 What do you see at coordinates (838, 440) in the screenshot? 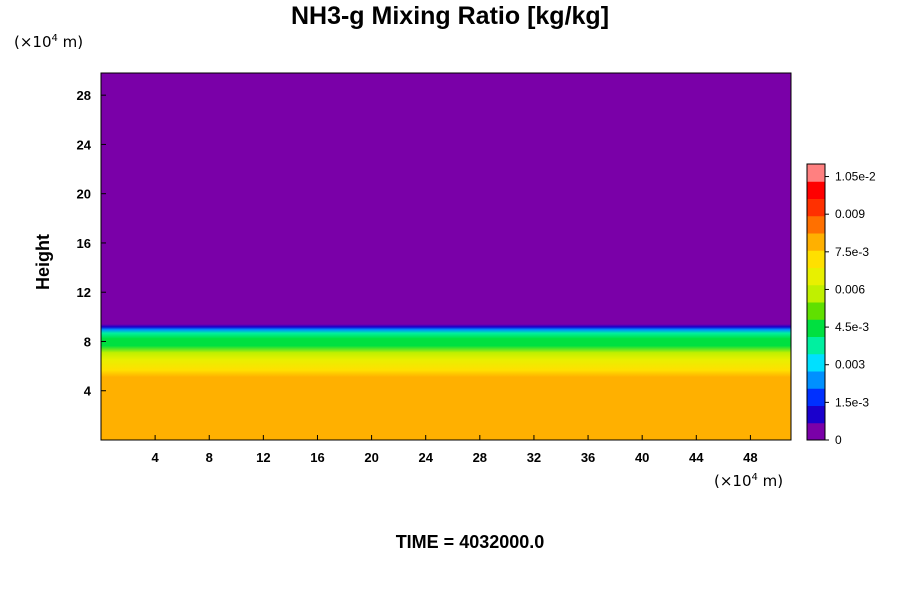
I see `colorbar-label: 0` at bounding box center [838, 440].